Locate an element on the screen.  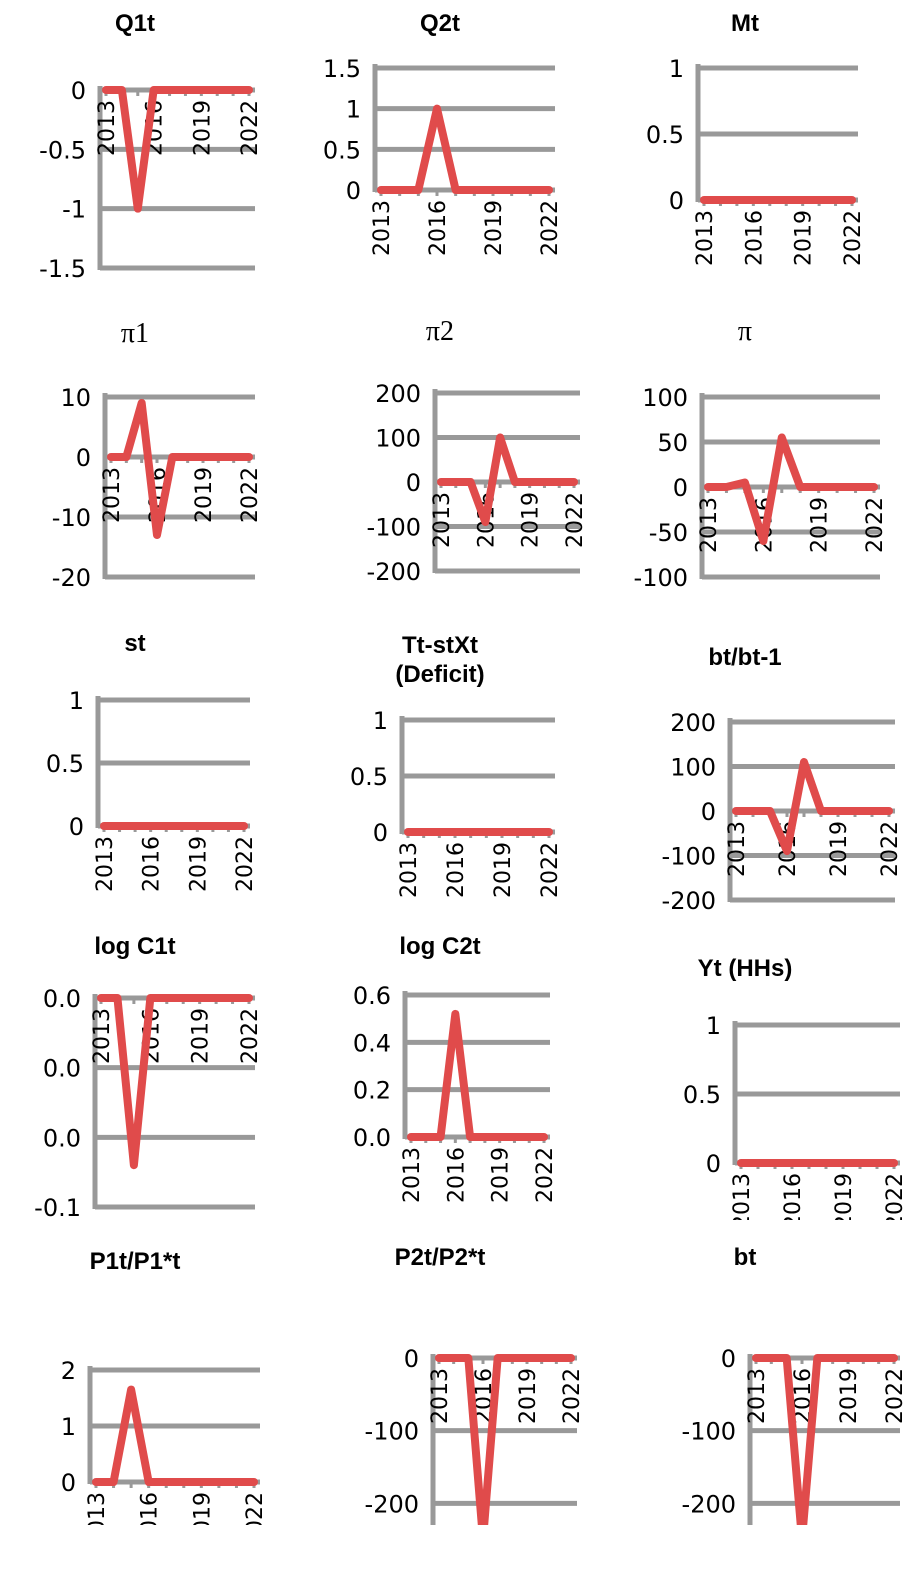
chart-title: Q1t is located at coordinates (134, 23).